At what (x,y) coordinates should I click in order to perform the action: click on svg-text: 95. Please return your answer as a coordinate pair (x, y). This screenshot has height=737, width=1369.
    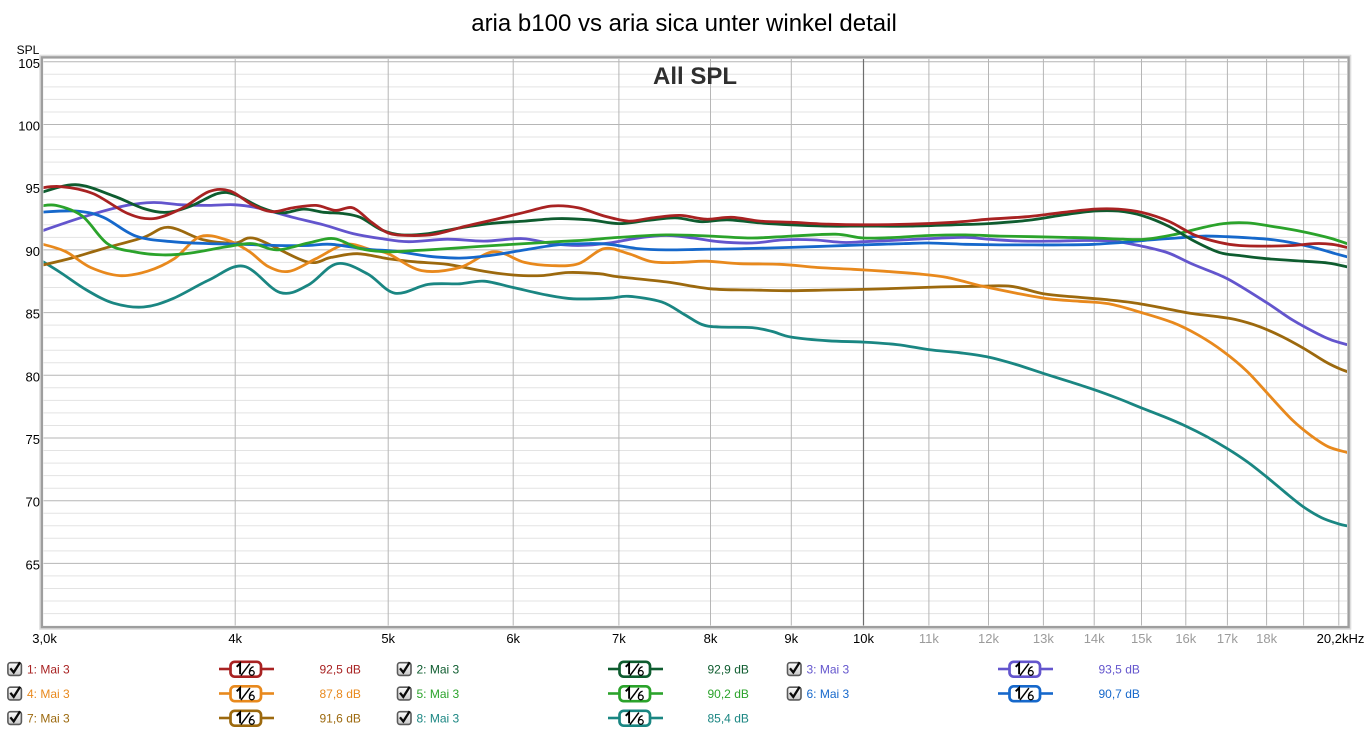
    Looking at the image, I should click on (33, 188).